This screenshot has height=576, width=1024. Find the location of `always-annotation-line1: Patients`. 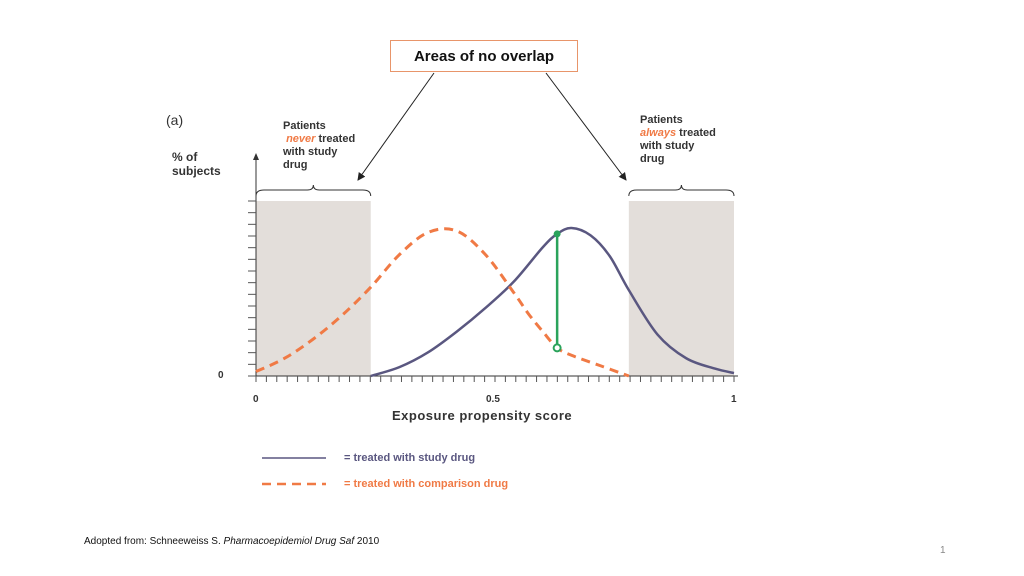

always-annotation-line1: Patients is located at coordinates (661, 120).